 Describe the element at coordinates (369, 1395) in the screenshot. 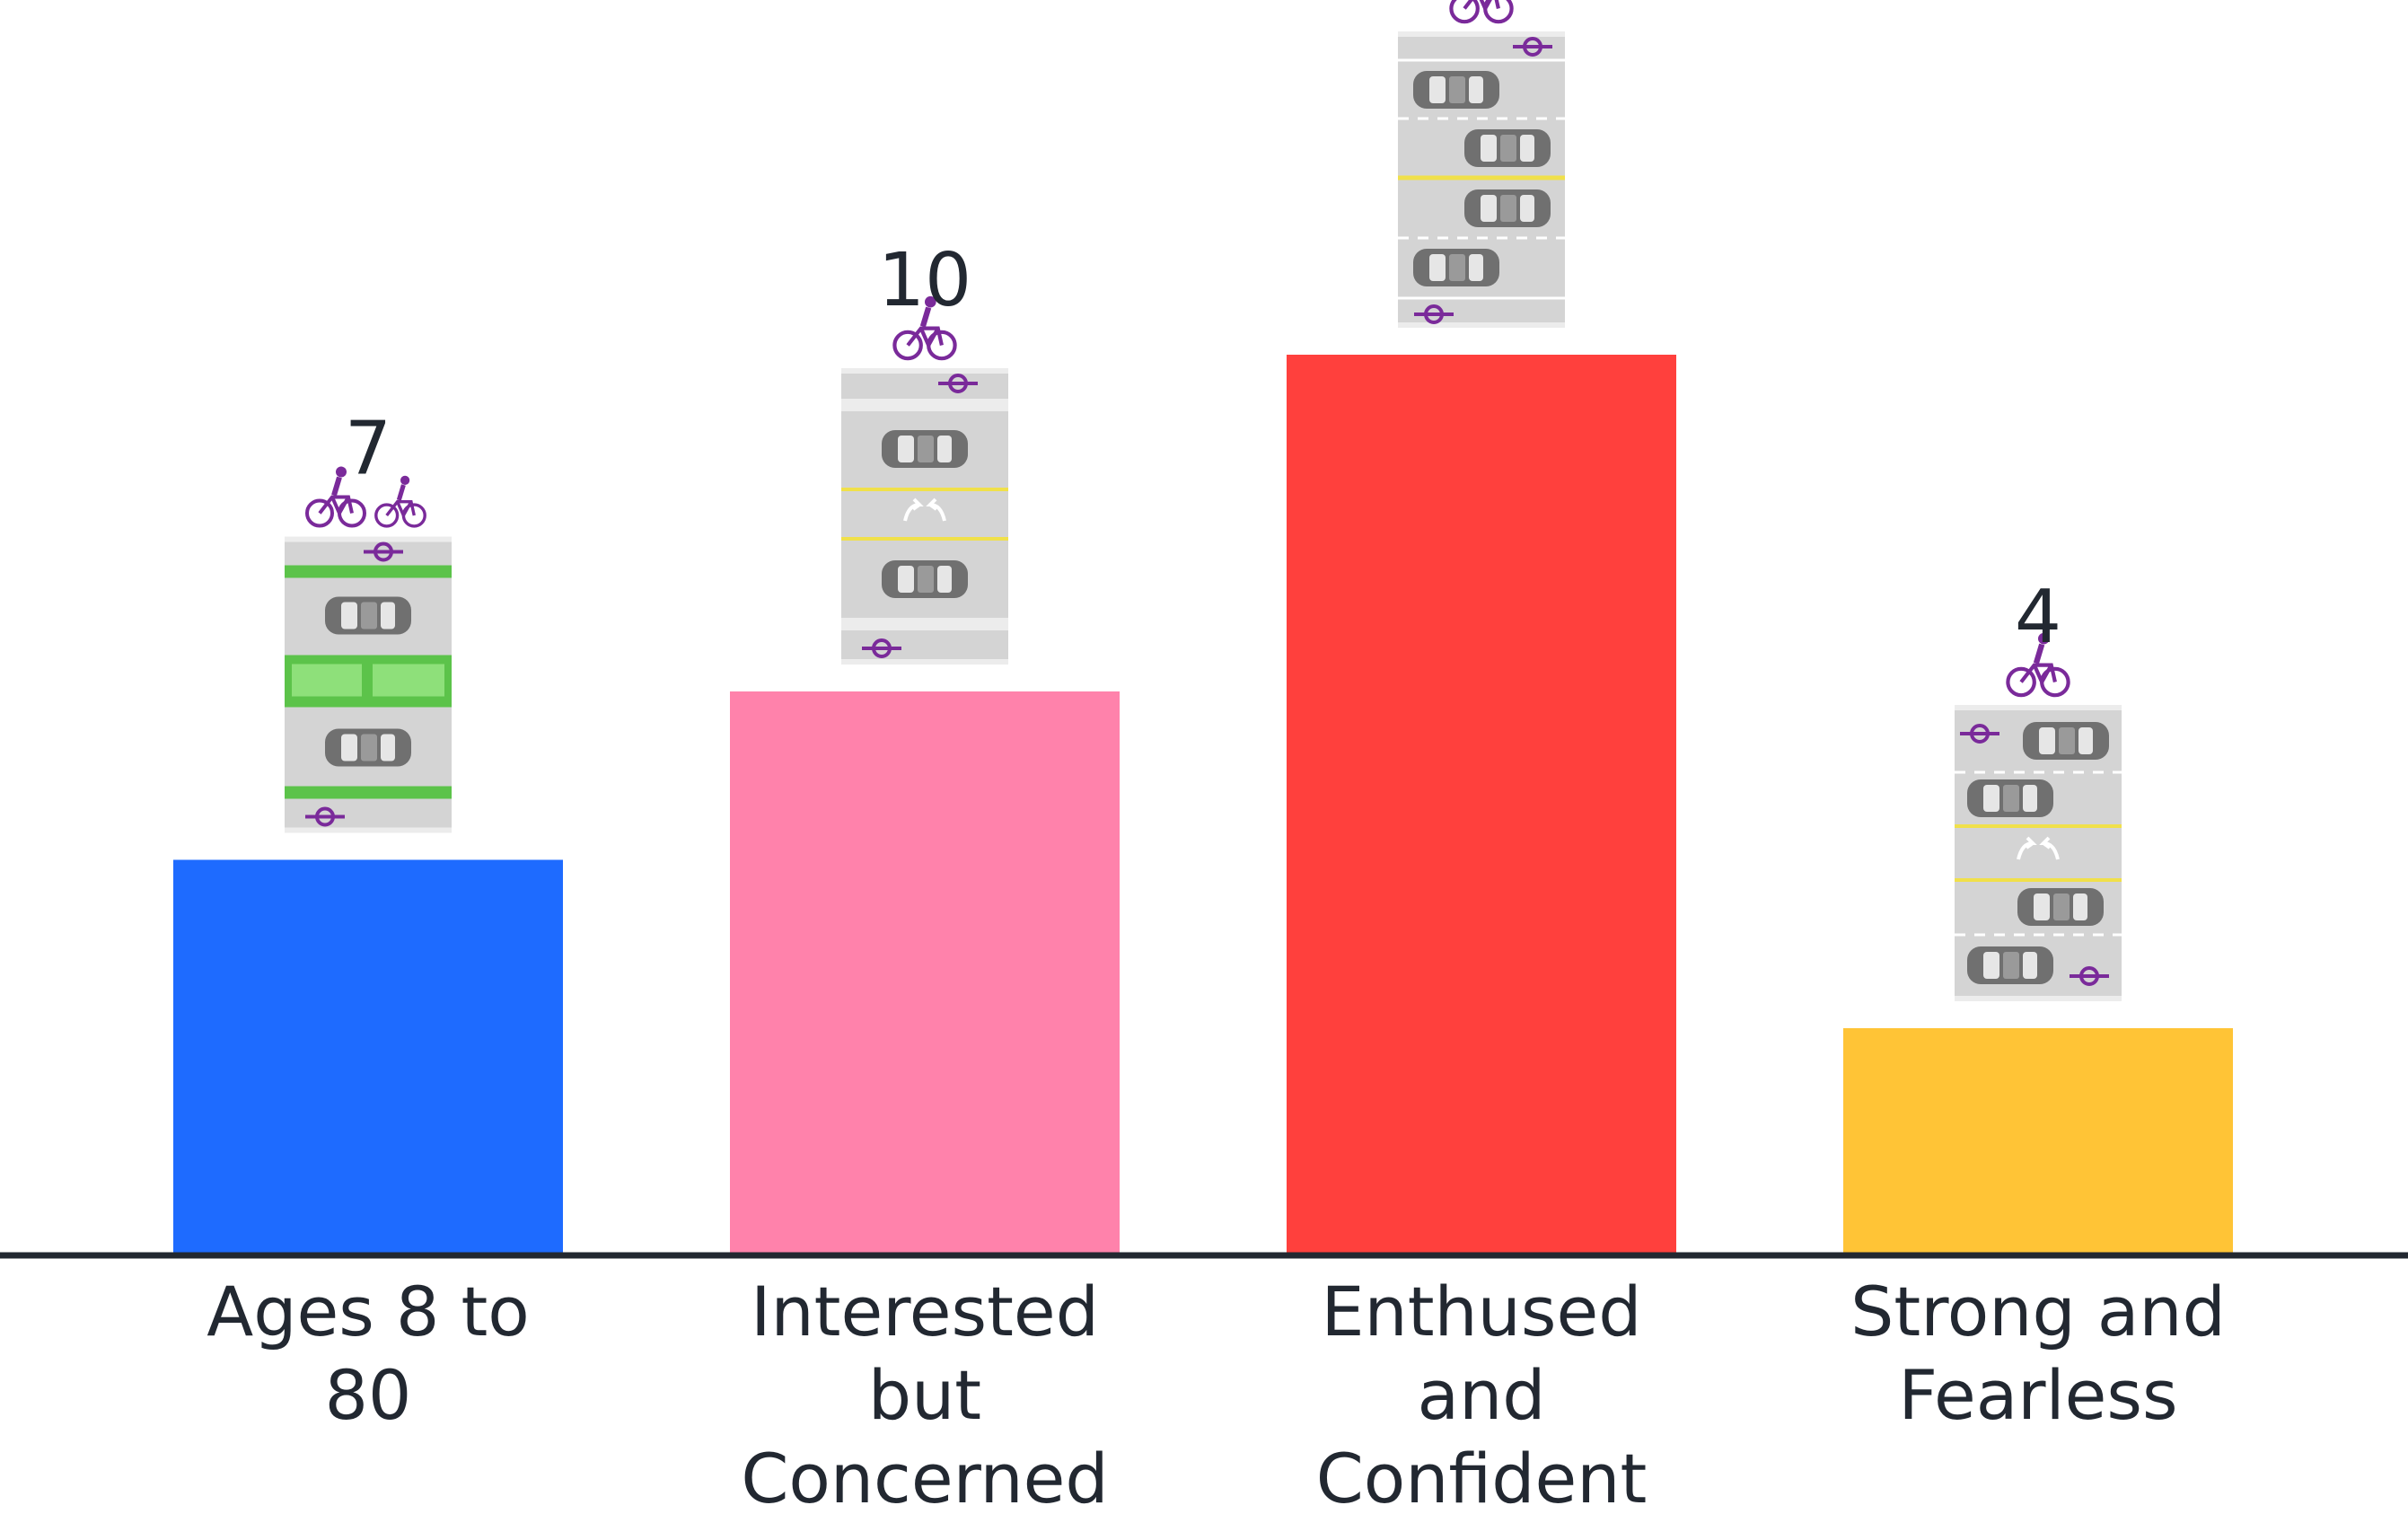

I see `category-label: 80` at that location.